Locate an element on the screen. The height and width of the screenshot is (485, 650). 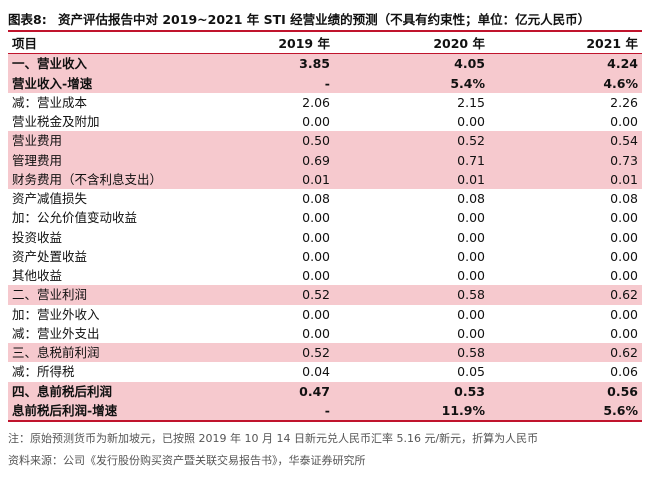
value-2019: 0.69 is located at coordinates (270, 160).